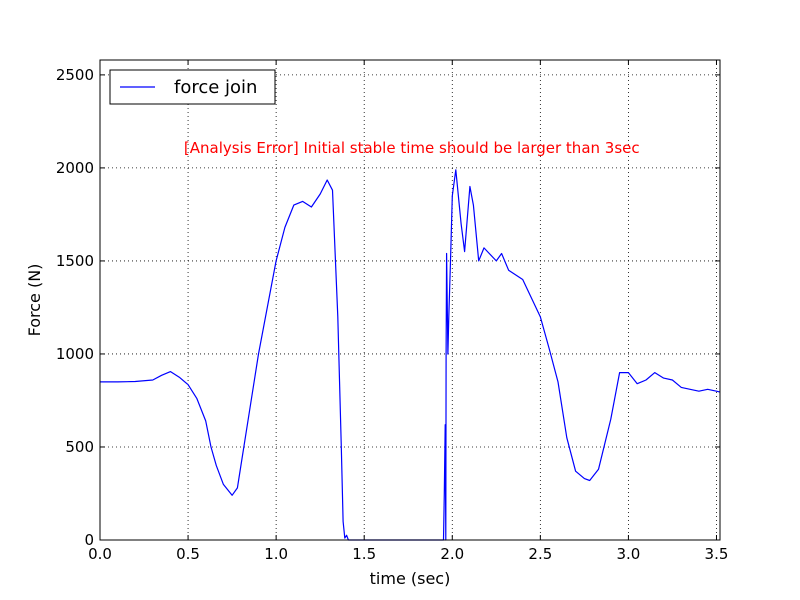 The height and width of the screenshot is (600, 800). What do you see at coordinates (75, 354) in the screenshot?
I see `y-tick-label: 1000` at bounding box center [75, 354].